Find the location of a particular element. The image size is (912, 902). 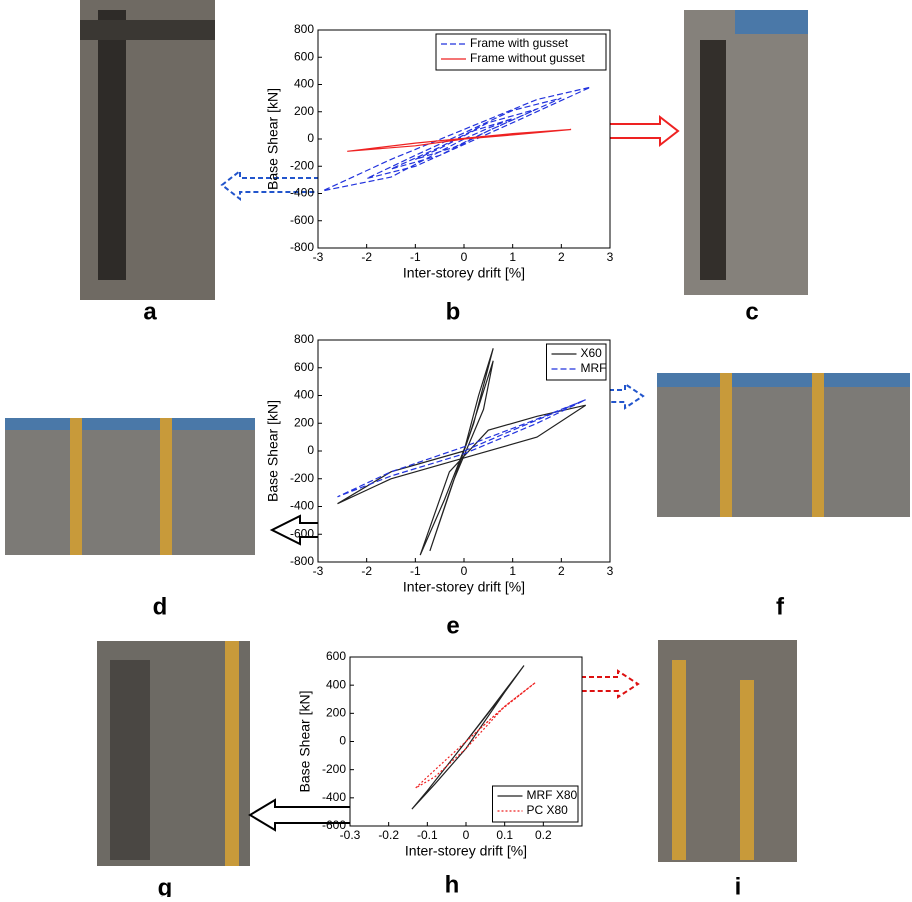

legend-label: MRF is located at coordinates (594, 368).